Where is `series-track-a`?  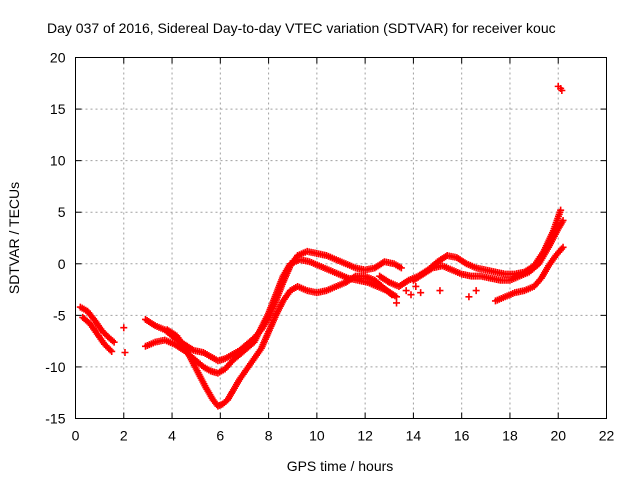 series-track-a is located at coordinates (97, 324).